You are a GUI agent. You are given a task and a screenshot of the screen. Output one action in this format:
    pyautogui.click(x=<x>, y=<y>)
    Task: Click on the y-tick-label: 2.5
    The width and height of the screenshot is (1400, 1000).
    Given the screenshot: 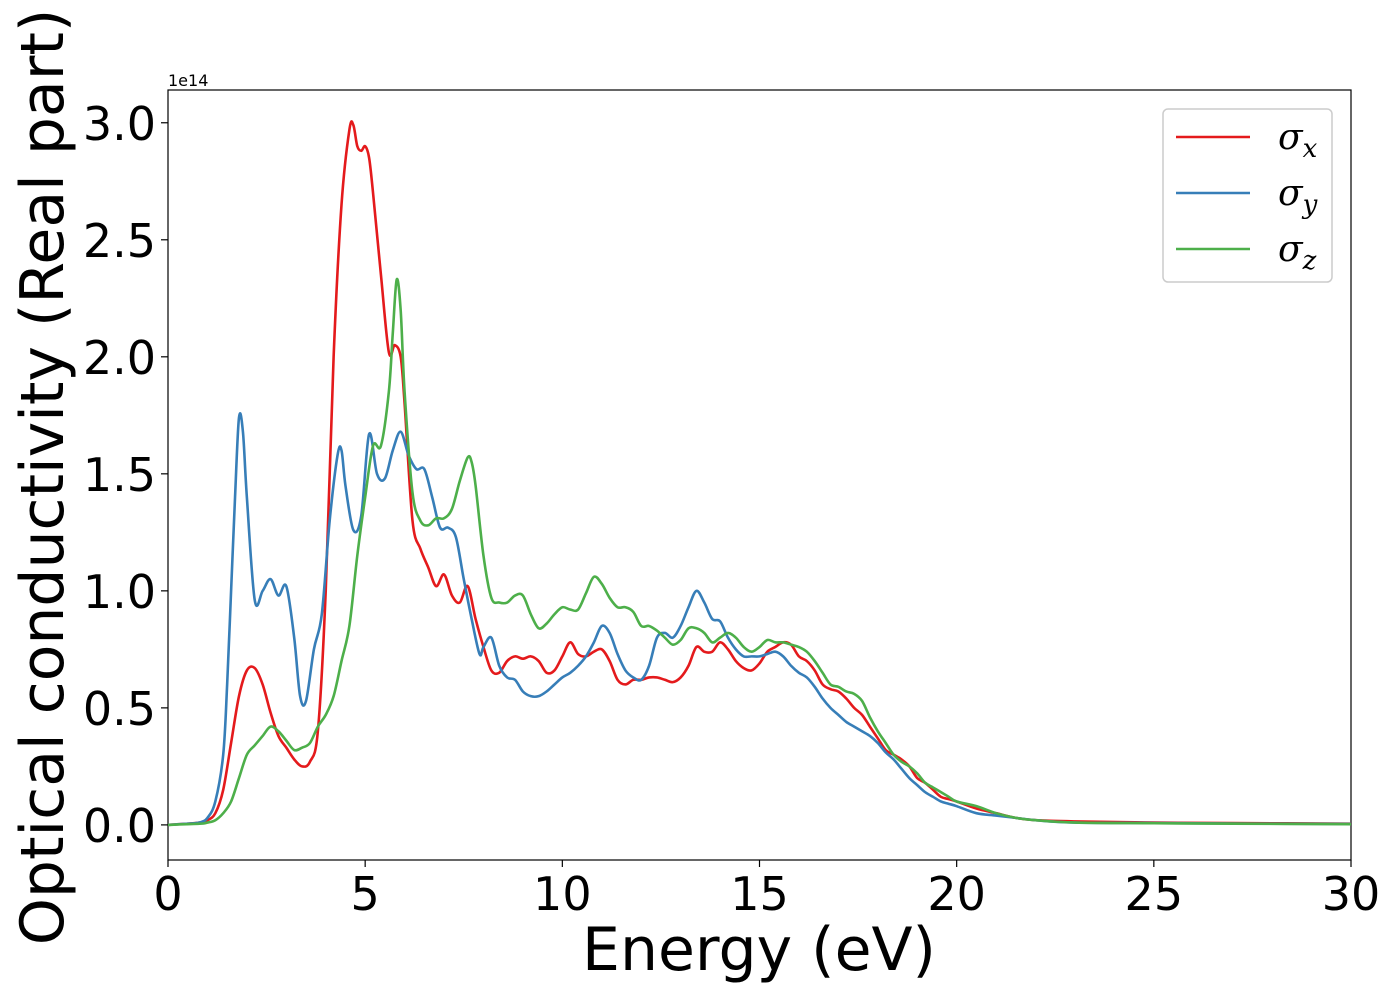 What is the action you would take?
    pyautogui.click(x=119, y=241)
    